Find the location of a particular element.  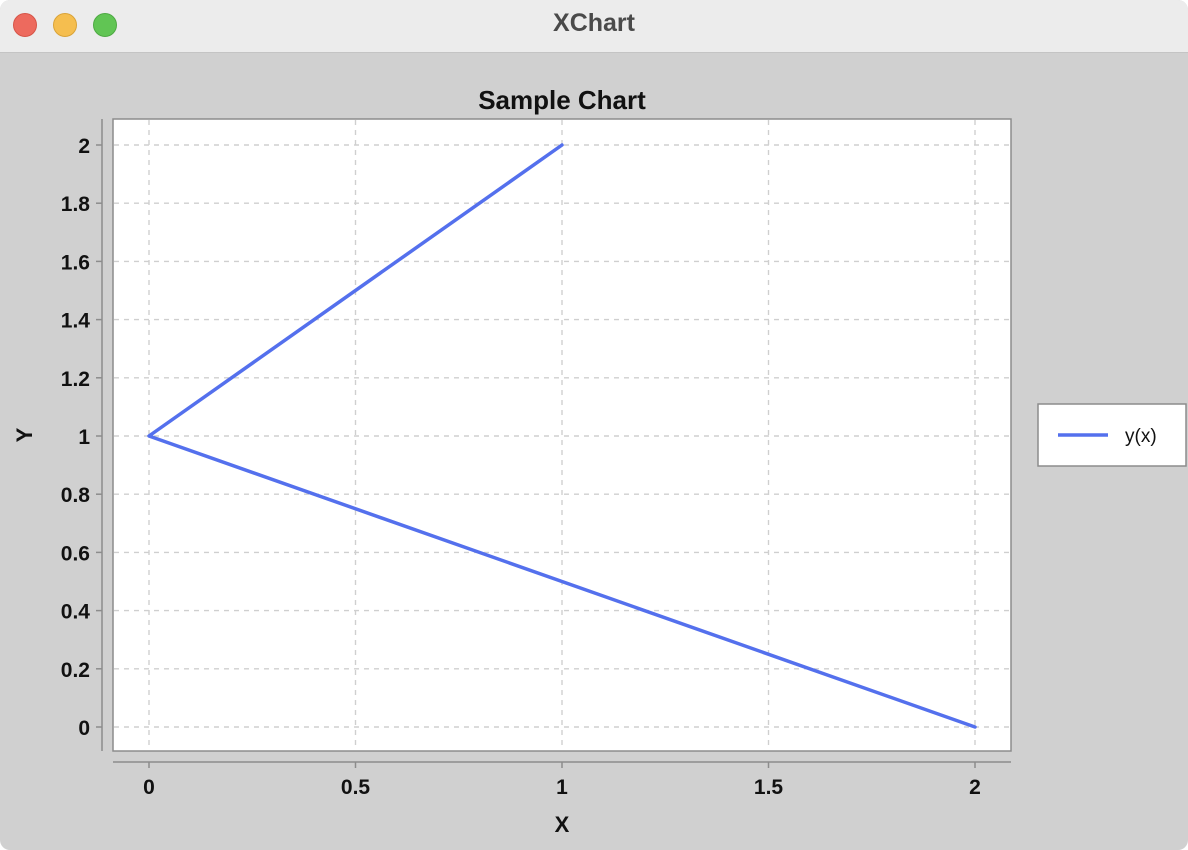

legend: y(x) is located at coordinates (1112, 435).